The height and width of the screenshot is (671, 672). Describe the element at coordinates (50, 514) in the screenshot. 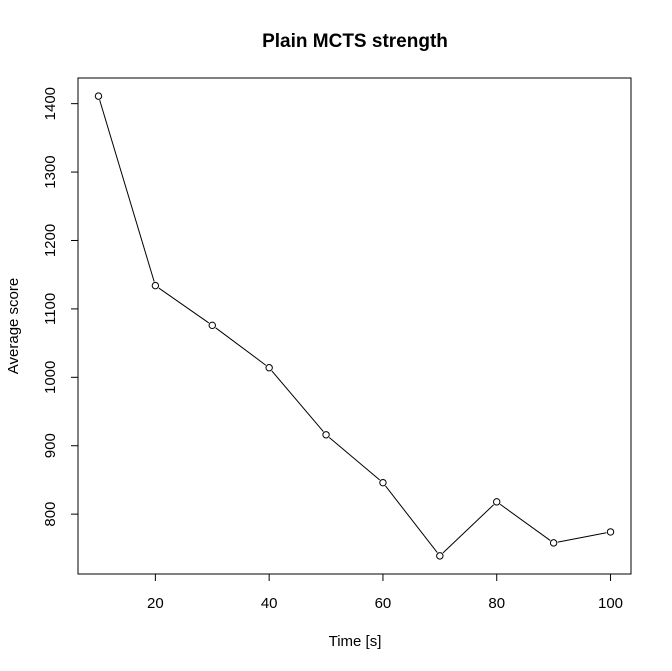

I see `y-tick-label: 800` at that location.